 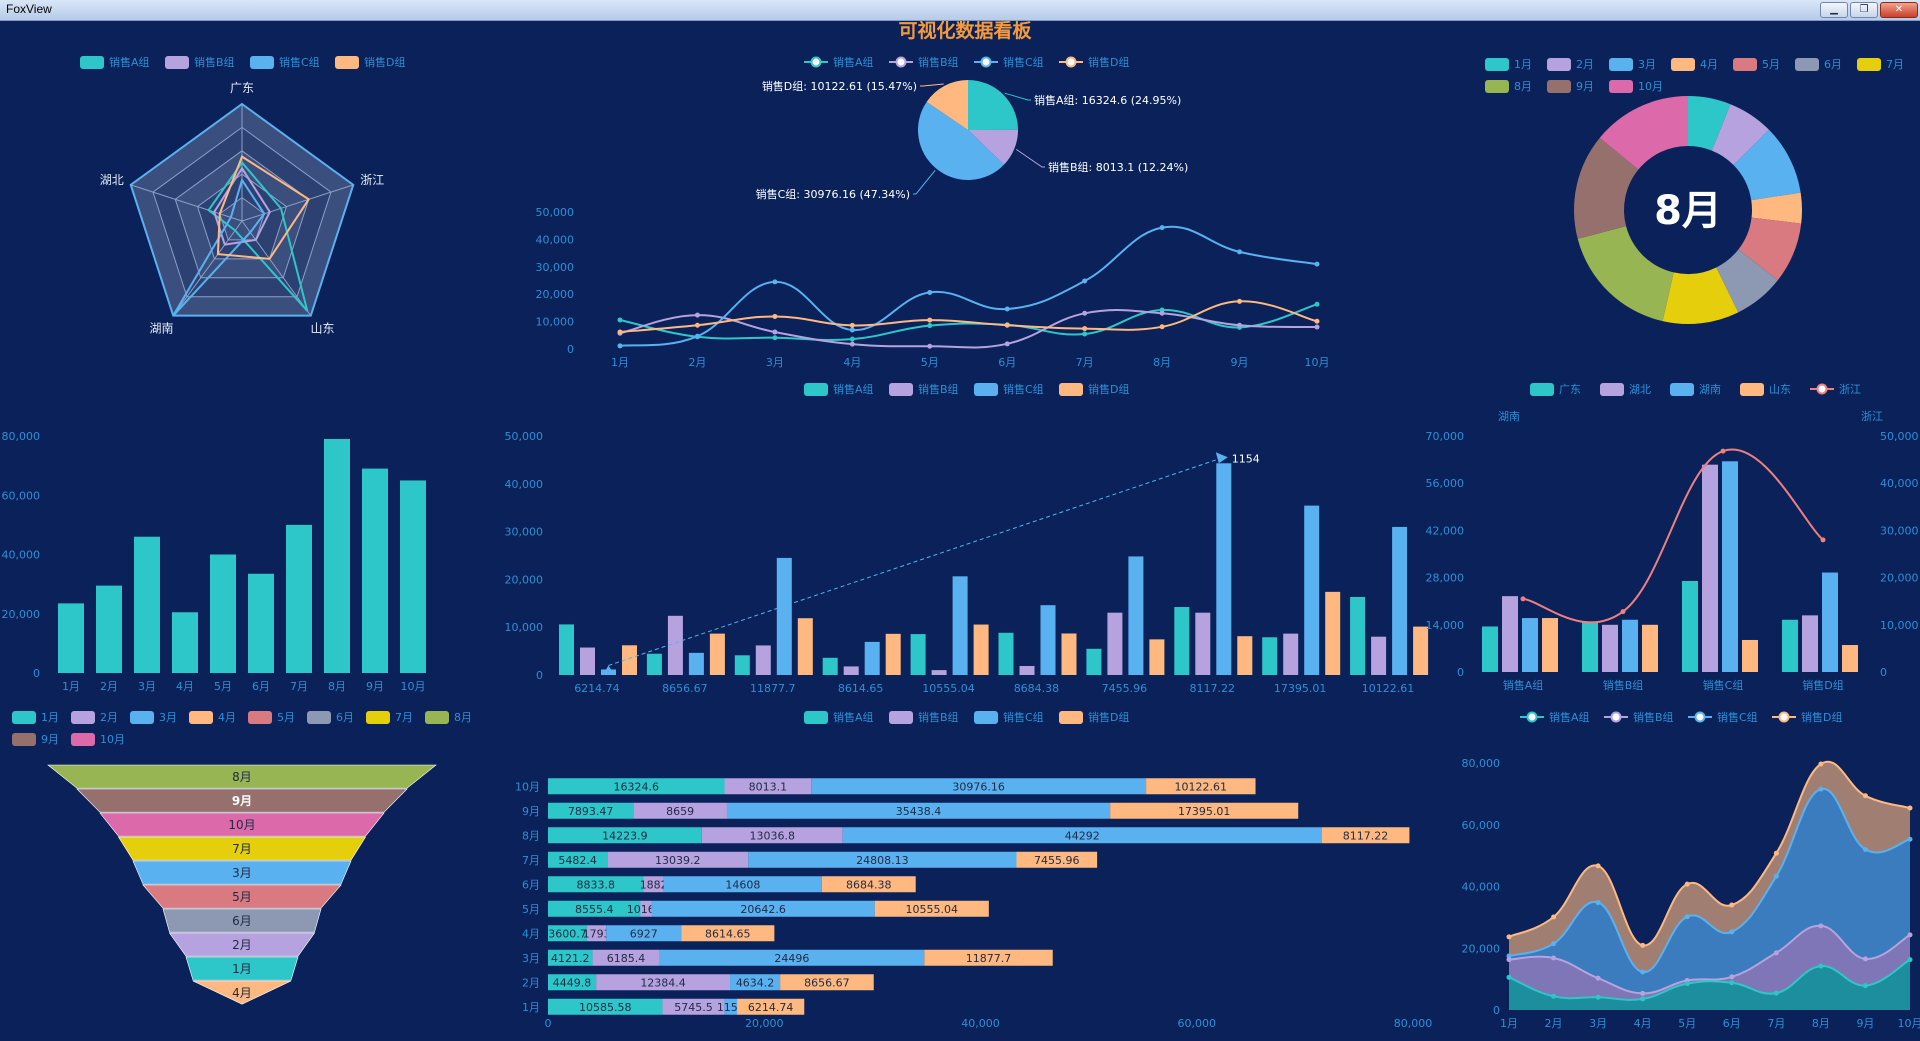 I want to click on stack-segment-label: 10585.58, so click(x=605, y=1007).